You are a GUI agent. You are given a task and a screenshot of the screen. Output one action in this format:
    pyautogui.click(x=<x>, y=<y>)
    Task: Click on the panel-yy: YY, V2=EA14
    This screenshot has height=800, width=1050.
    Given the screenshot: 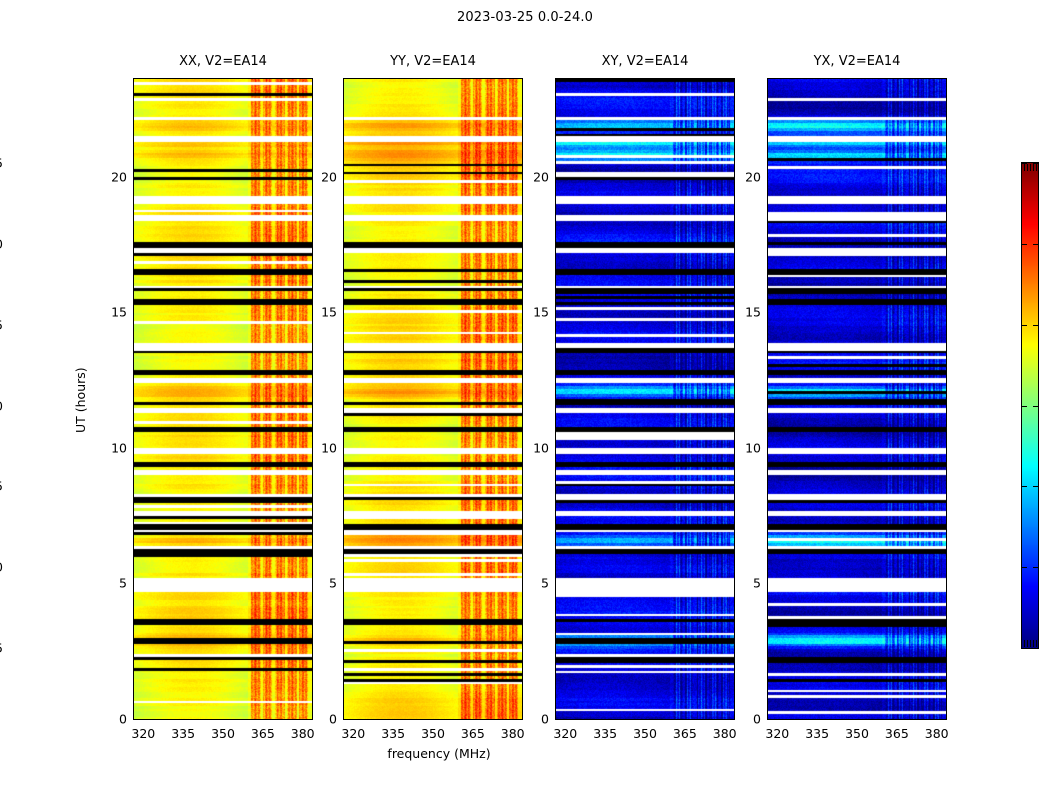 What is the action you would take?
    pyautogui.click(x=433, y=387)
    